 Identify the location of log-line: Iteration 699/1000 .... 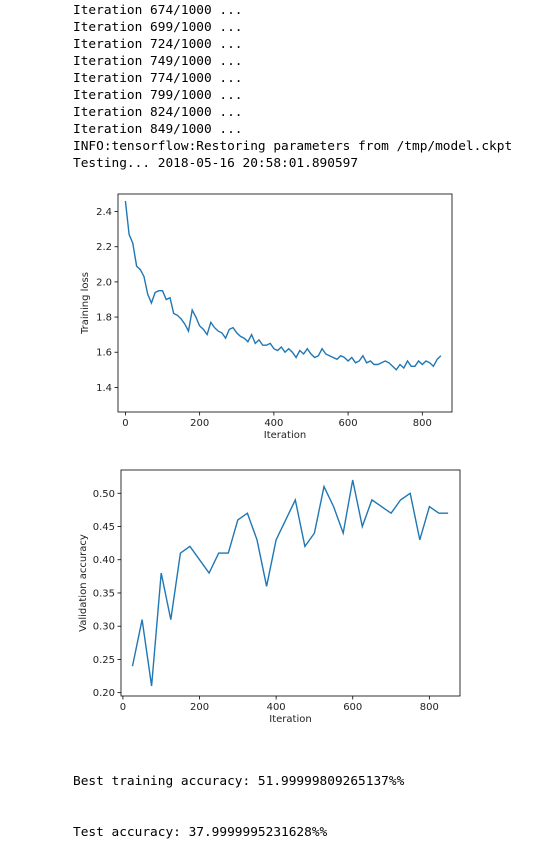
(292, 27).